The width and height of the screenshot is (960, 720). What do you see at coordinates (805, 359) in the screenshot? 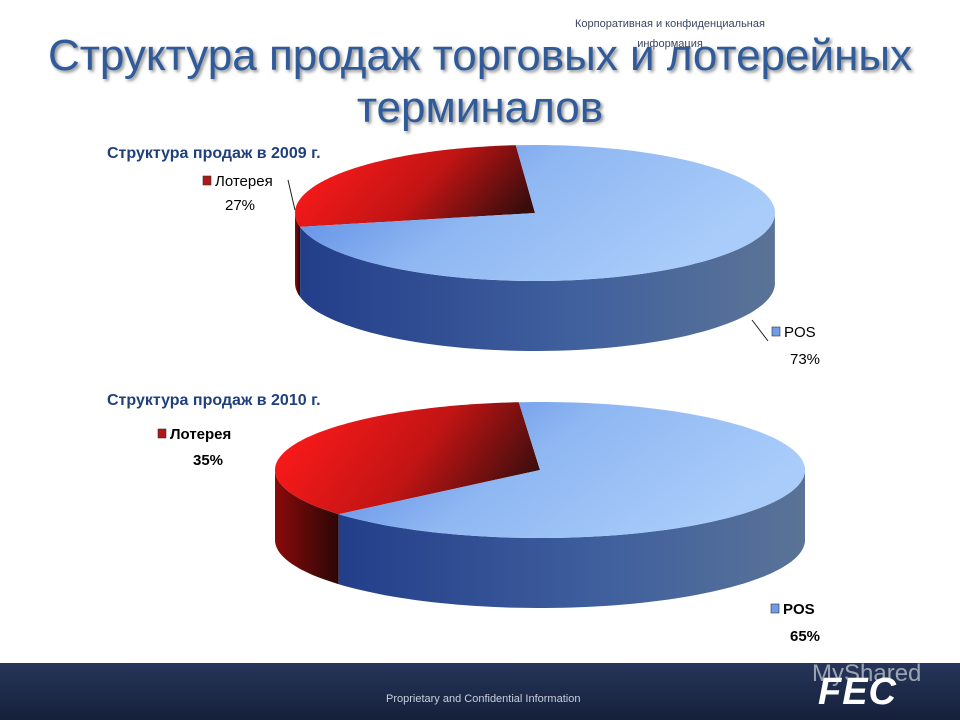
I see `slice-value-label: 73%` at bounding box center [805, 359].